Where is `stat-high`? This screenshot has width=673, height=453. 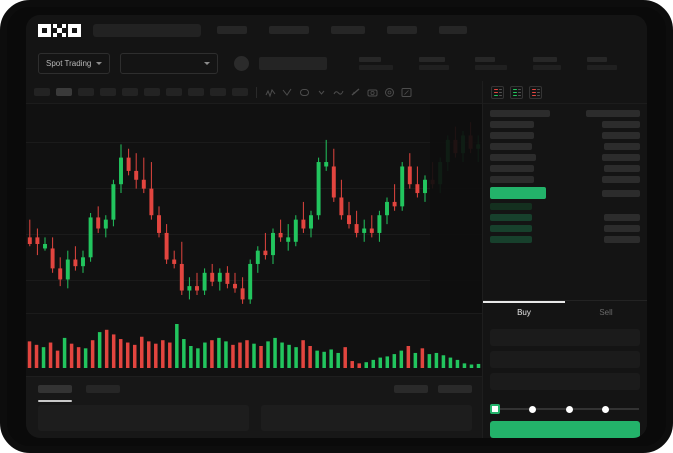 stat-high is located at coordinates (491, 63).